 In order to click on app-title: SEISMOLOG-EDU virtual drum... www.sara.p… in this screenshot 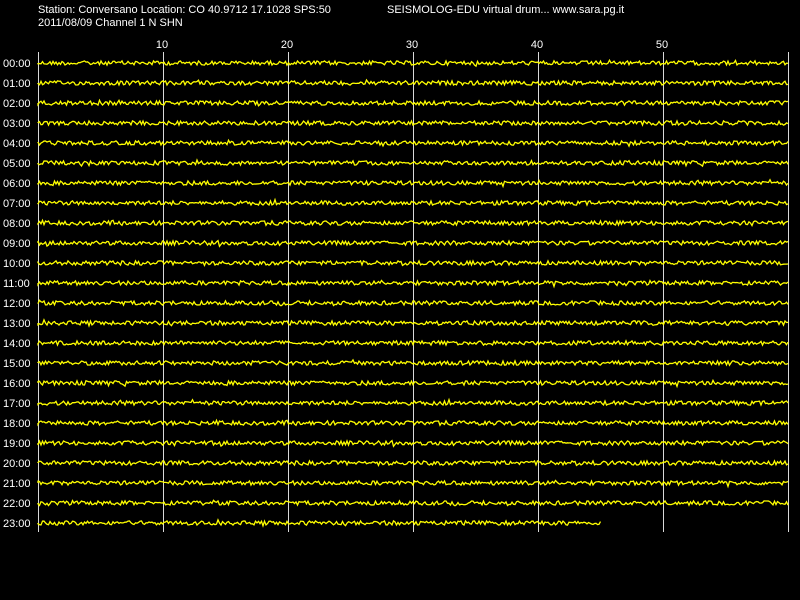, I will do `click(506, 10)`.